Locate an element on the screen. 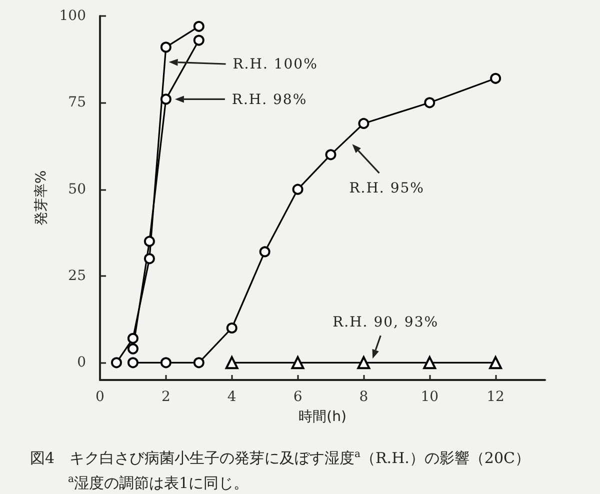  y-tick-label: 100 is located at coordinates (72, 16).